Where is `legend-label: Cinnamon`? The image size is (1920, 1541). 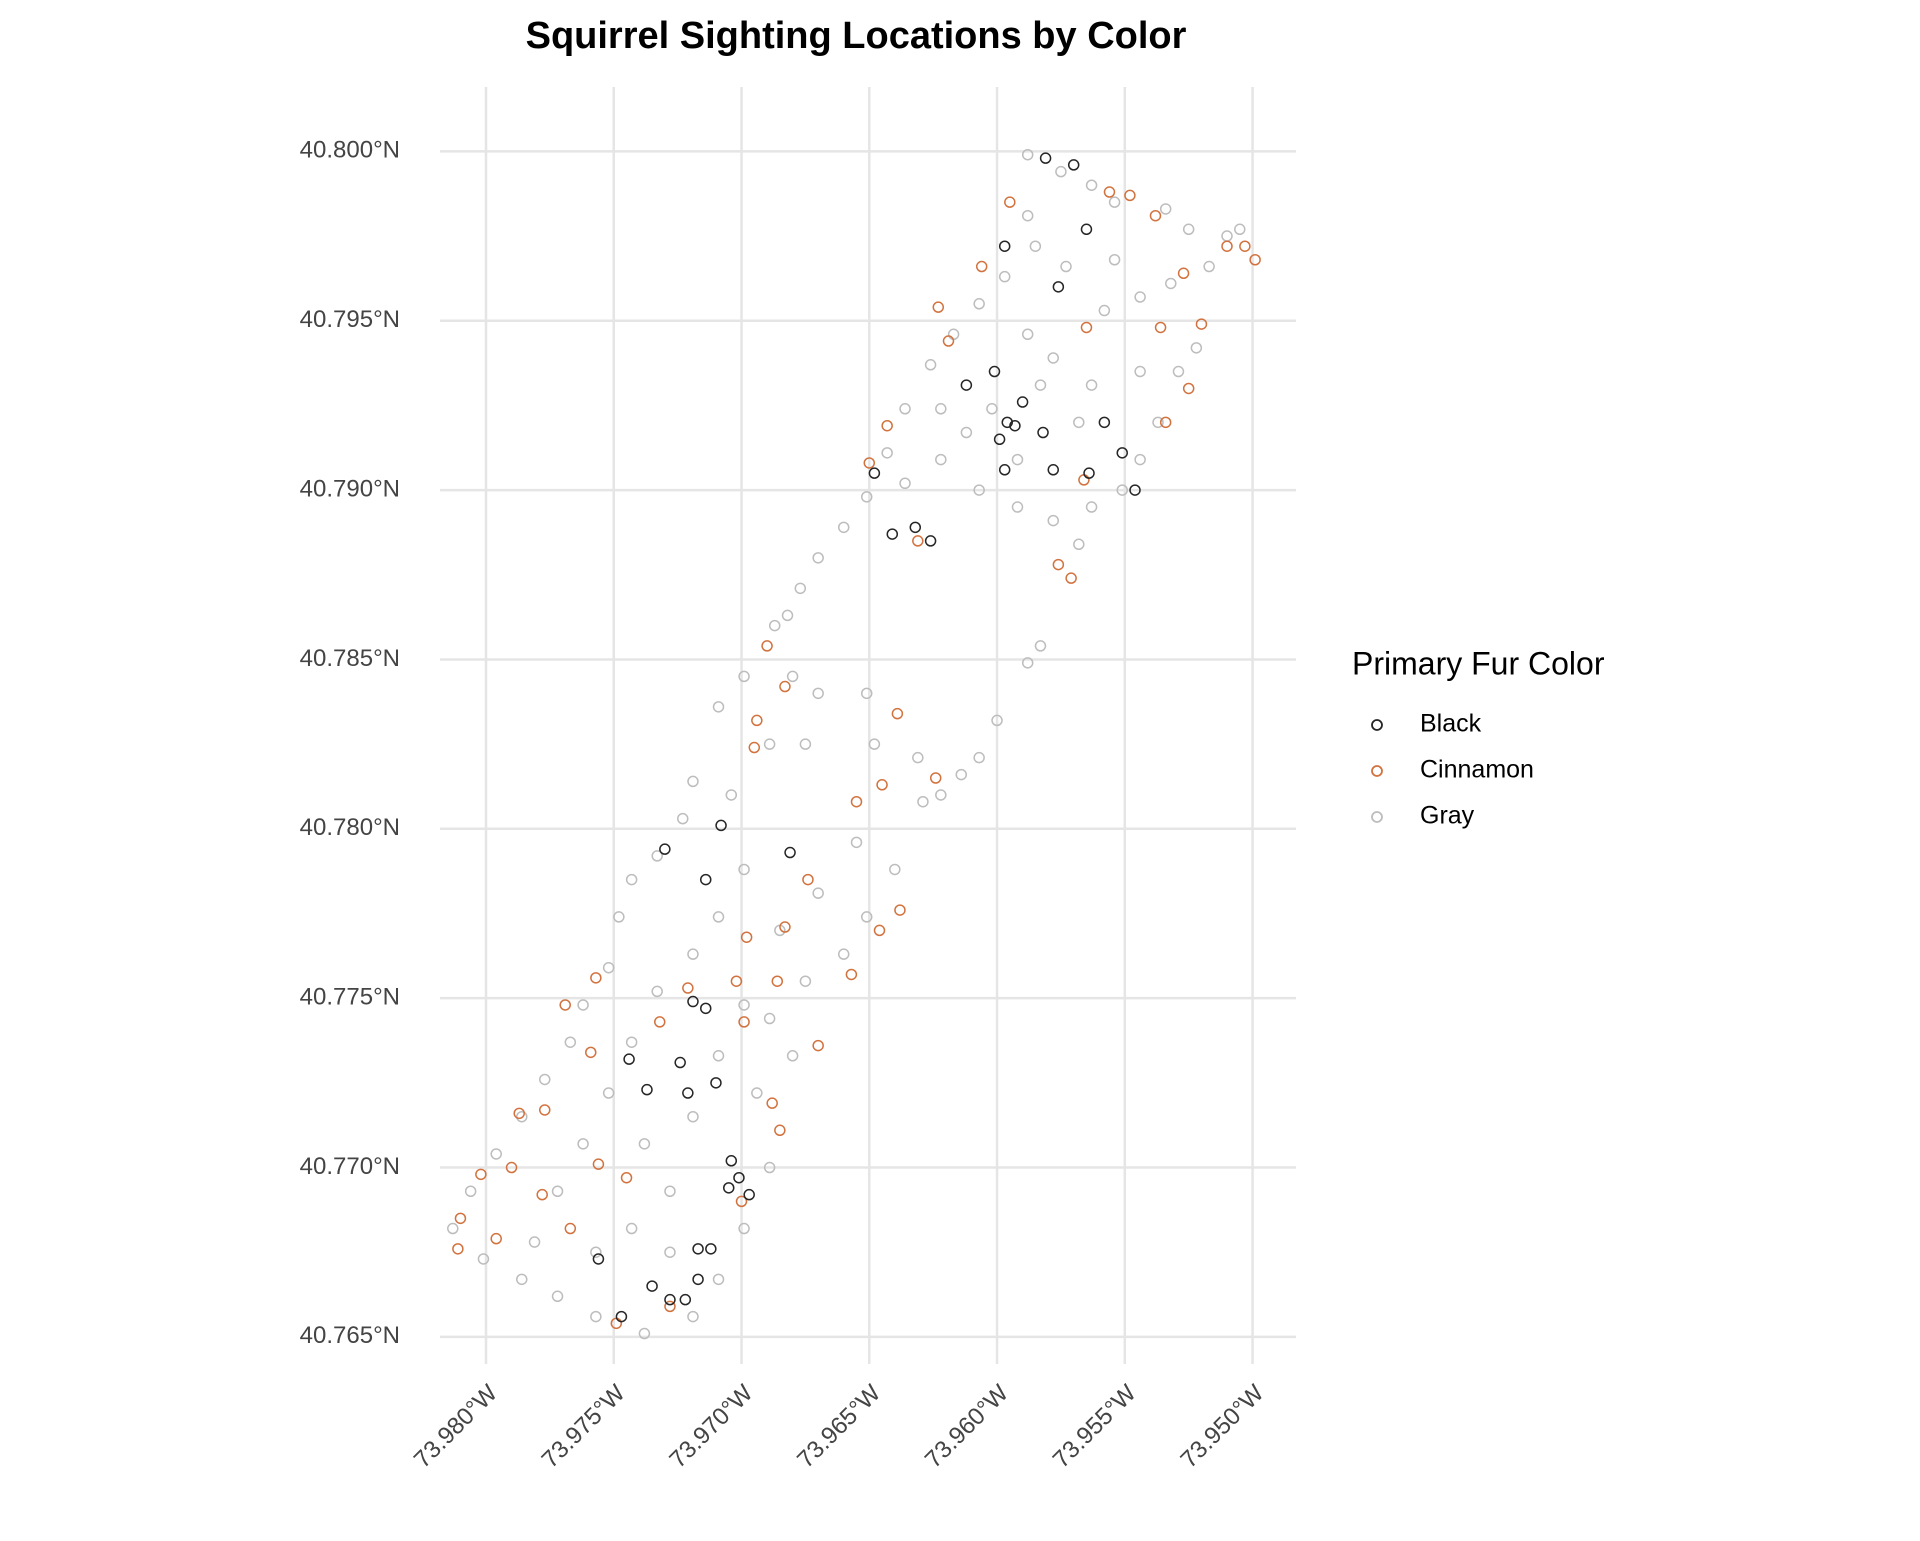
legend-label: Cinnamon is located at coordinates (1477, 770).